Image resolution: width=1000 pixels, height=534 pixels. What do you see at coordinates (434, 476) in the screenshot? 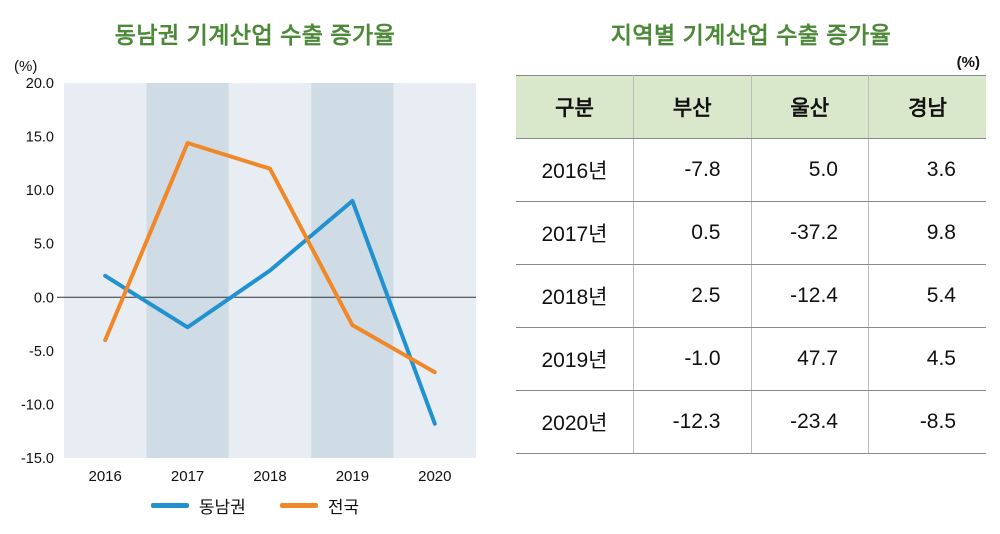
I see `x-axis-tick-label: 2020` at bounding box center [434, 476].